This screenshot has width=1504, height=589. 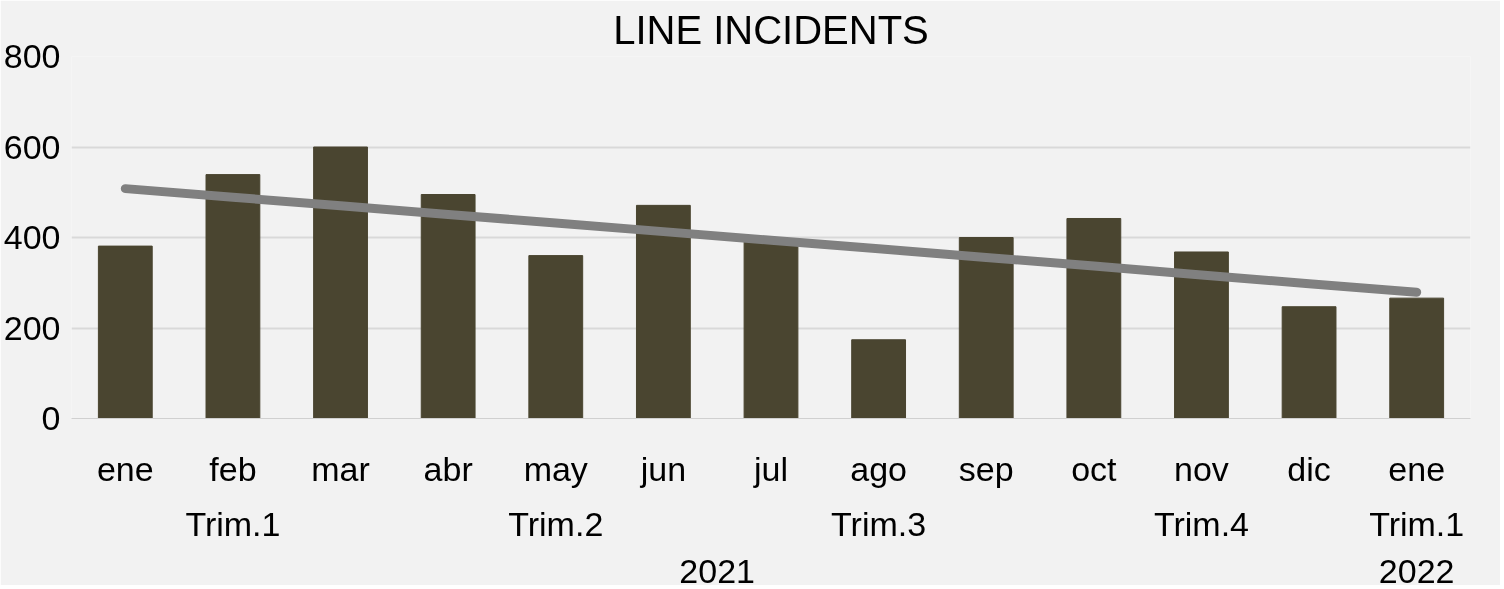 What do you see at coordinates (986, 468) in the screenshot?
I see `x-tick-label: sep` at bounding box center [986, 468].